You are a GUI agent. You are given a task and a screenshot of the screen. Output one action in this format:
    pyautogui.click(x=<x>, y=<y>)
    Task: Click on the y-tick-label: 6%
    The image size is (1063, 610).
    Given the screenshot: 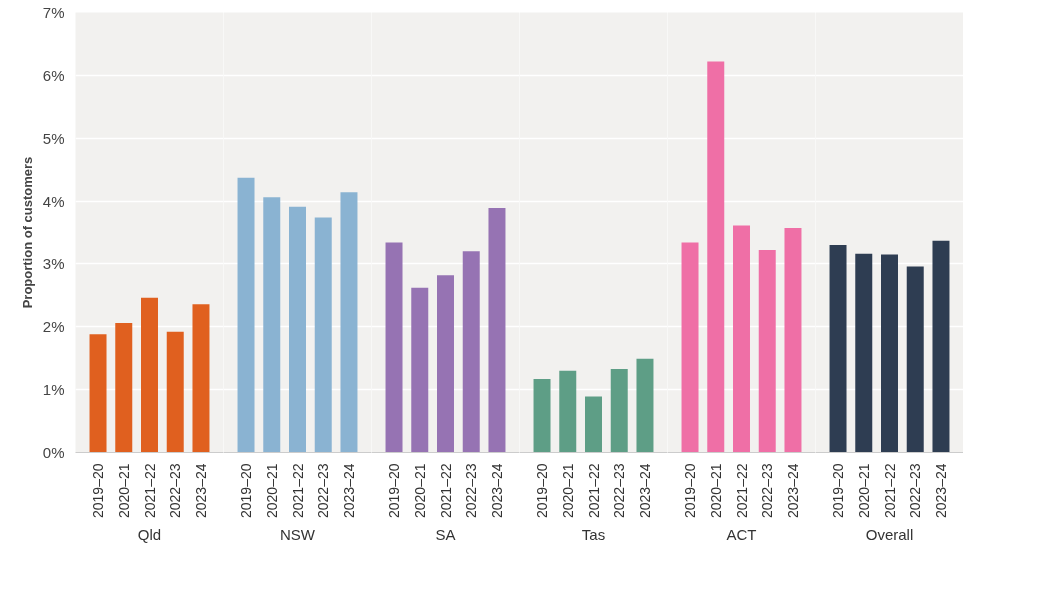 What is the action you would take?
    pyautogui.click(x=53, y=75)
    